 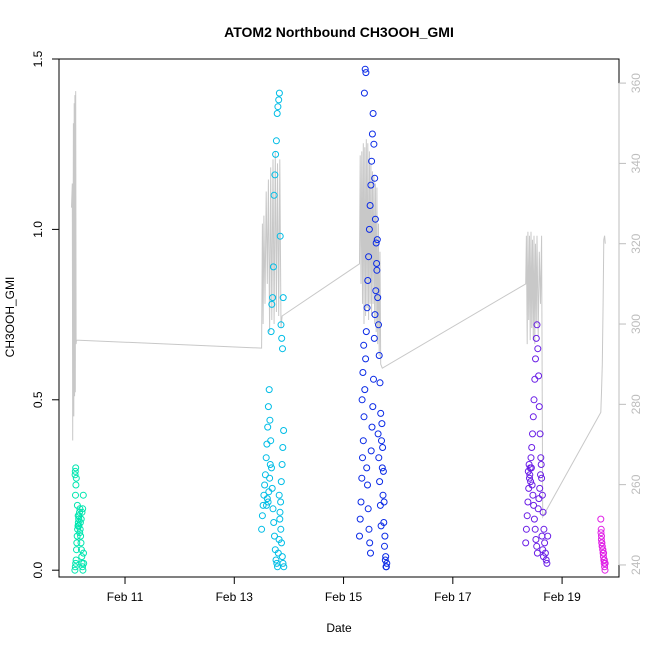 What do you see at coordinates (636, 243) in the screenshot?
I see `right-tick-label: 320` at bounding box center [636, 243].